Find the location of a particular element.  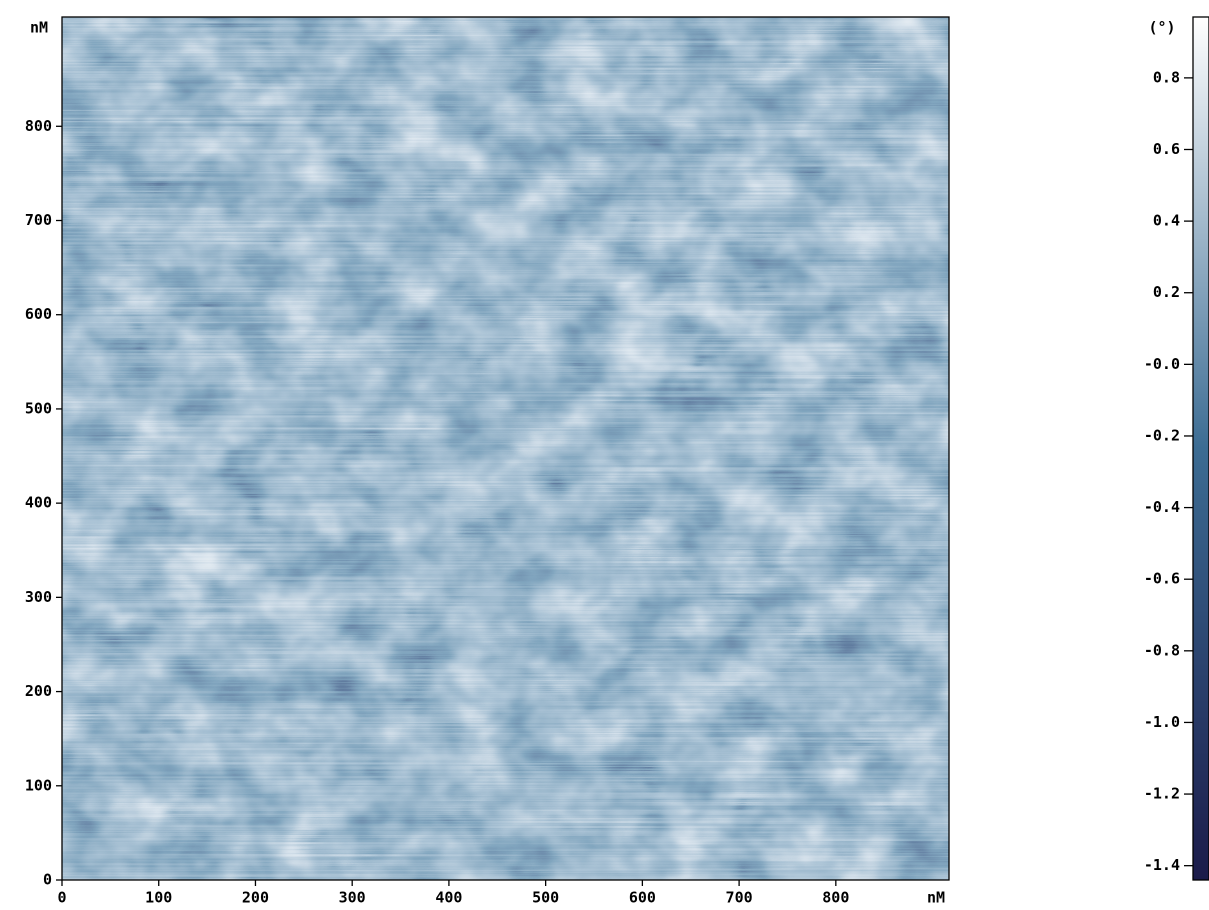

colorbar-tick-label: -0.4 is located at coordinates (1162, 507).